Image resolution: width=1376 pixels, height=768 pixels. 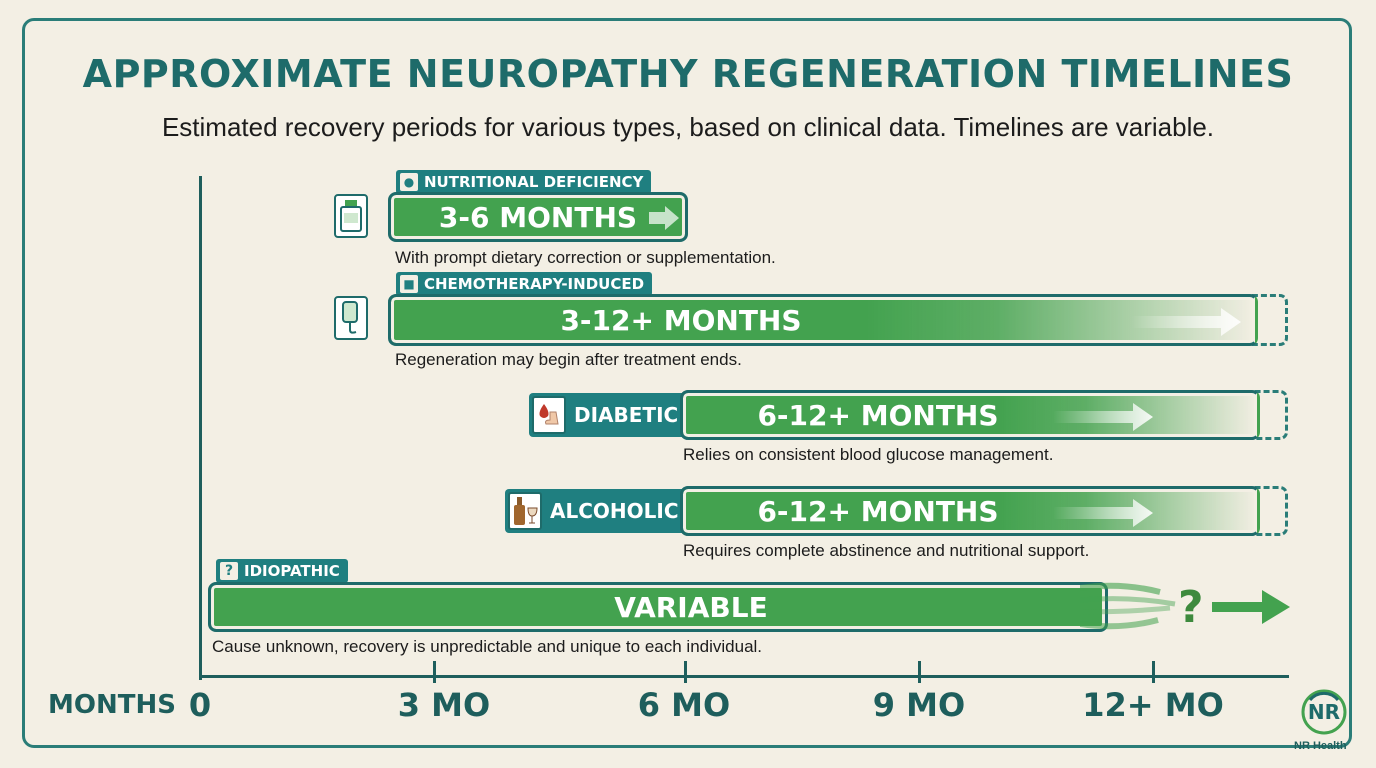 I want to click on alcoholic-label: ALCOHOLIC, so click(x=614, y=511).